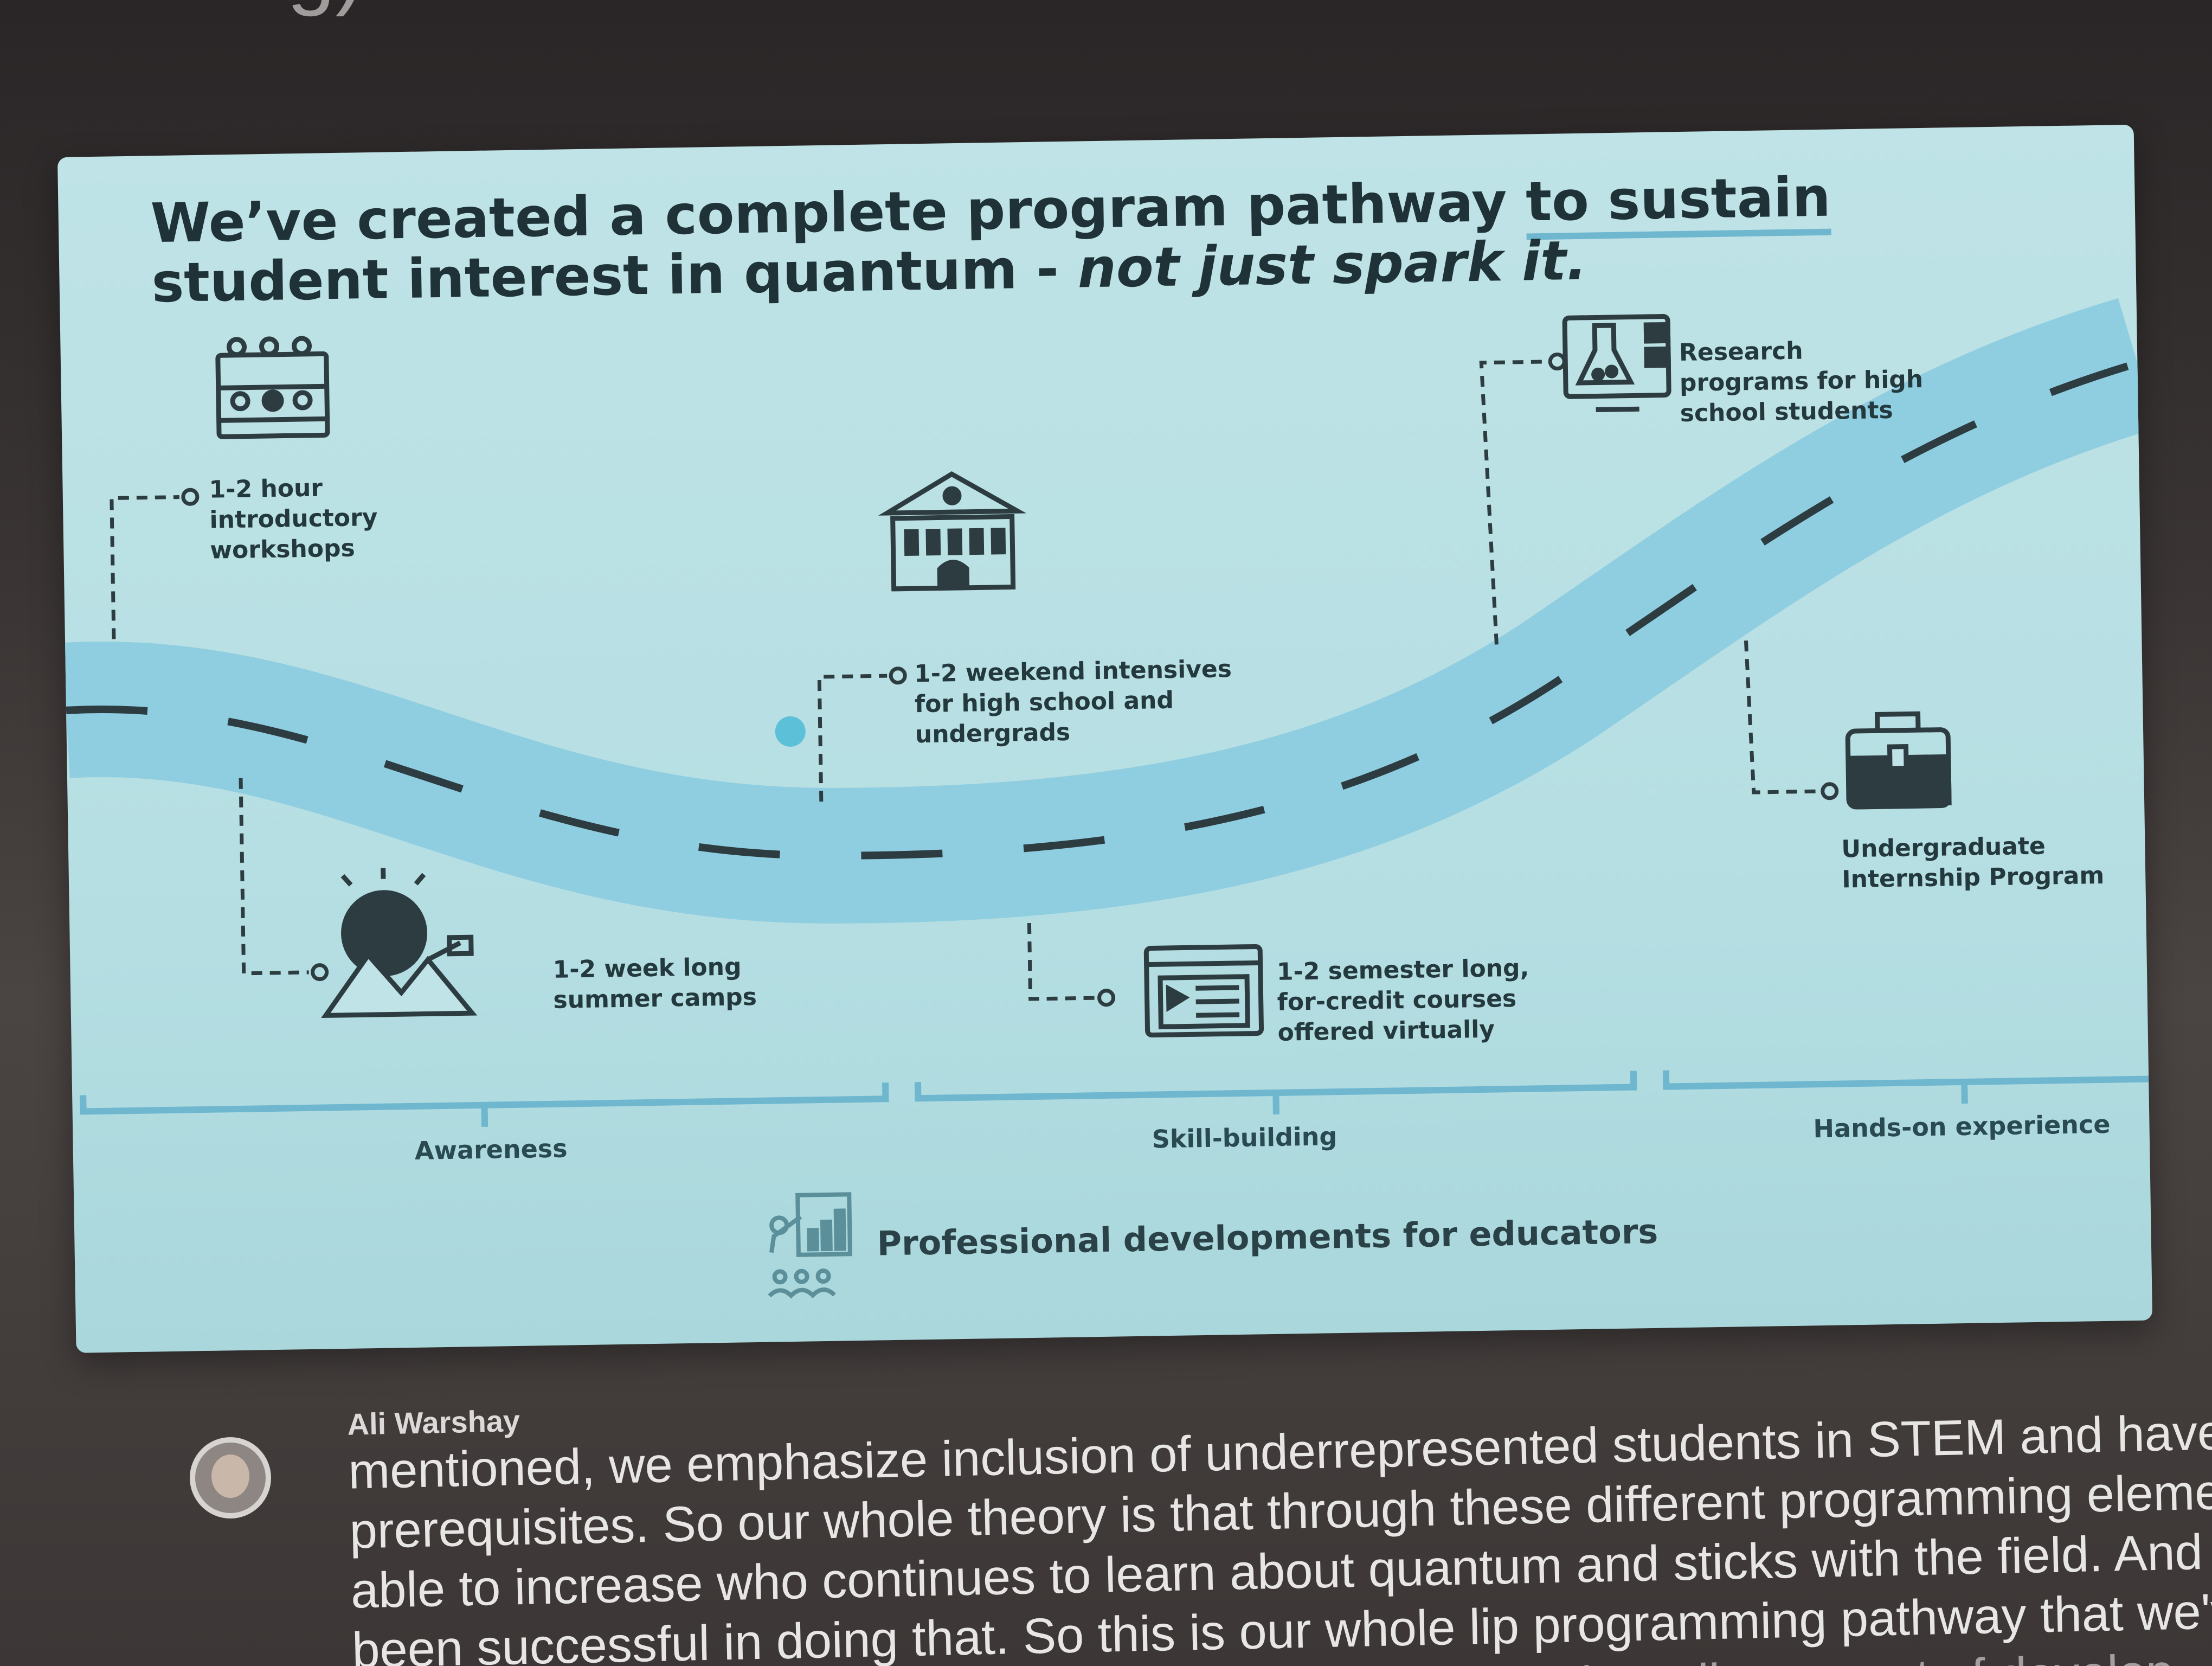 The image size is (2212, 1666). What do you see at coordinates (272, 388) in the screenshot?
I see `classroom-icon` at bounding box center [272, 388].